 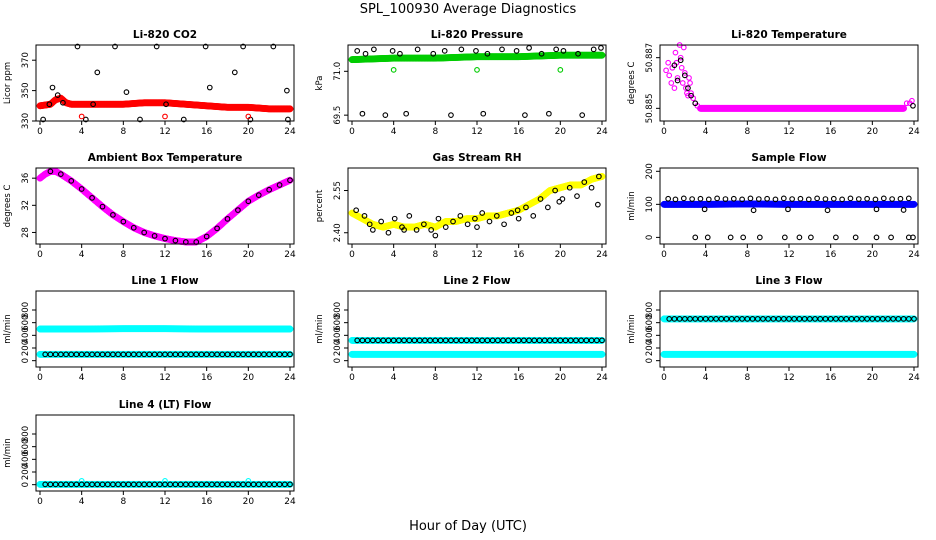 What do you see at coordinates (788, 281) in the screenshot?
I see `panel-title: Line 3 Flow` at bounding box center [788, 281].